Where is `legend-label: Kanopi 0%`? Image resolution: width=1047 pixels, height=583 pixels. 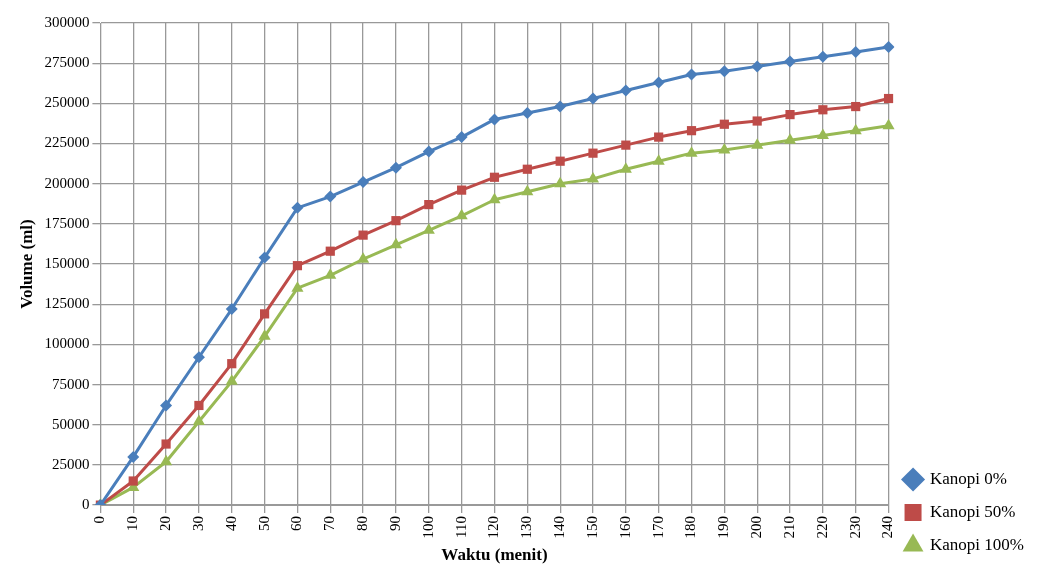
legend-label: Kanopi 0% is located at coordinates (969, 478).